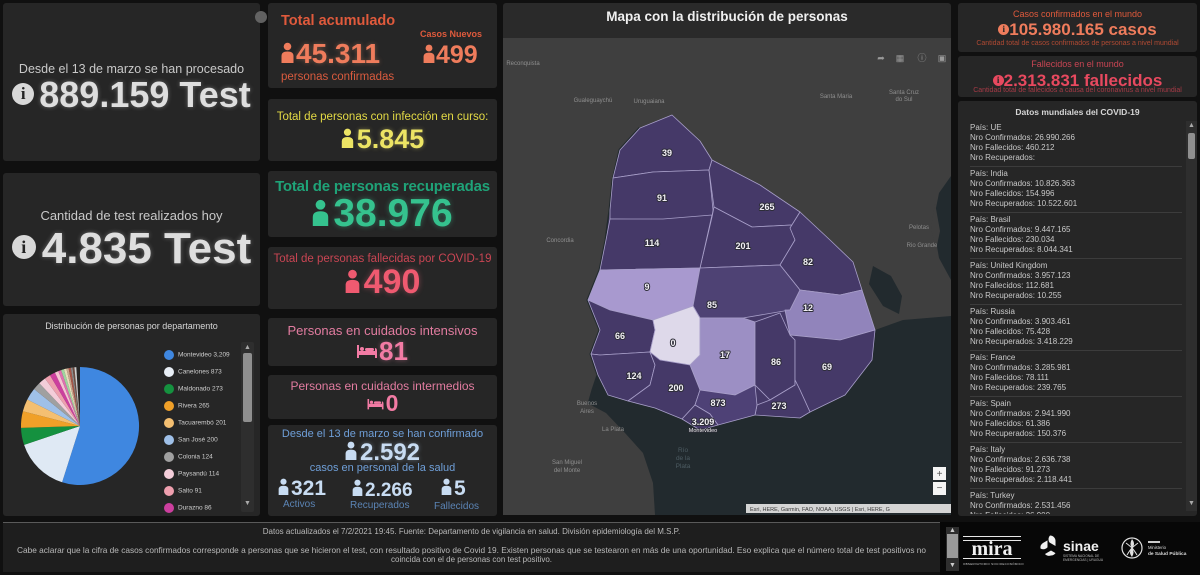 This screenshot has width=1200, height=575. I want to click on svg-text: San Miguel, so click(567, 463).